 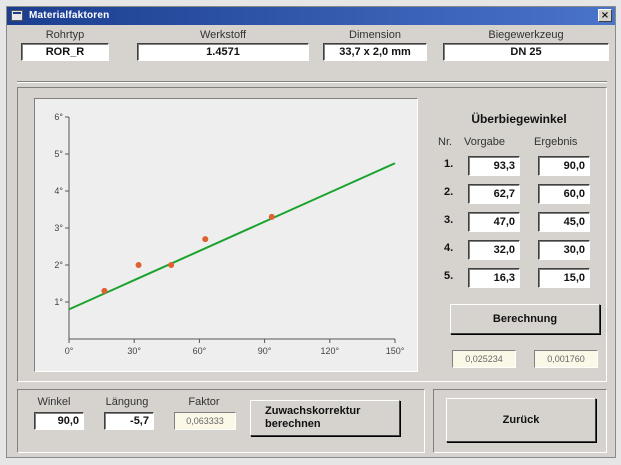 I want to click on row-number: 3., so click(x=449, y=220).